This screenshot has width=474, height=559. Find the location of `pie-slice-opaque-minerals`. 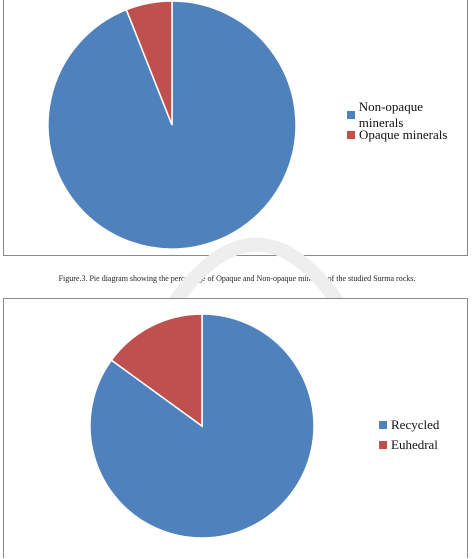

pie-slice-opaque-minerals is located at coordinates (149, 63).